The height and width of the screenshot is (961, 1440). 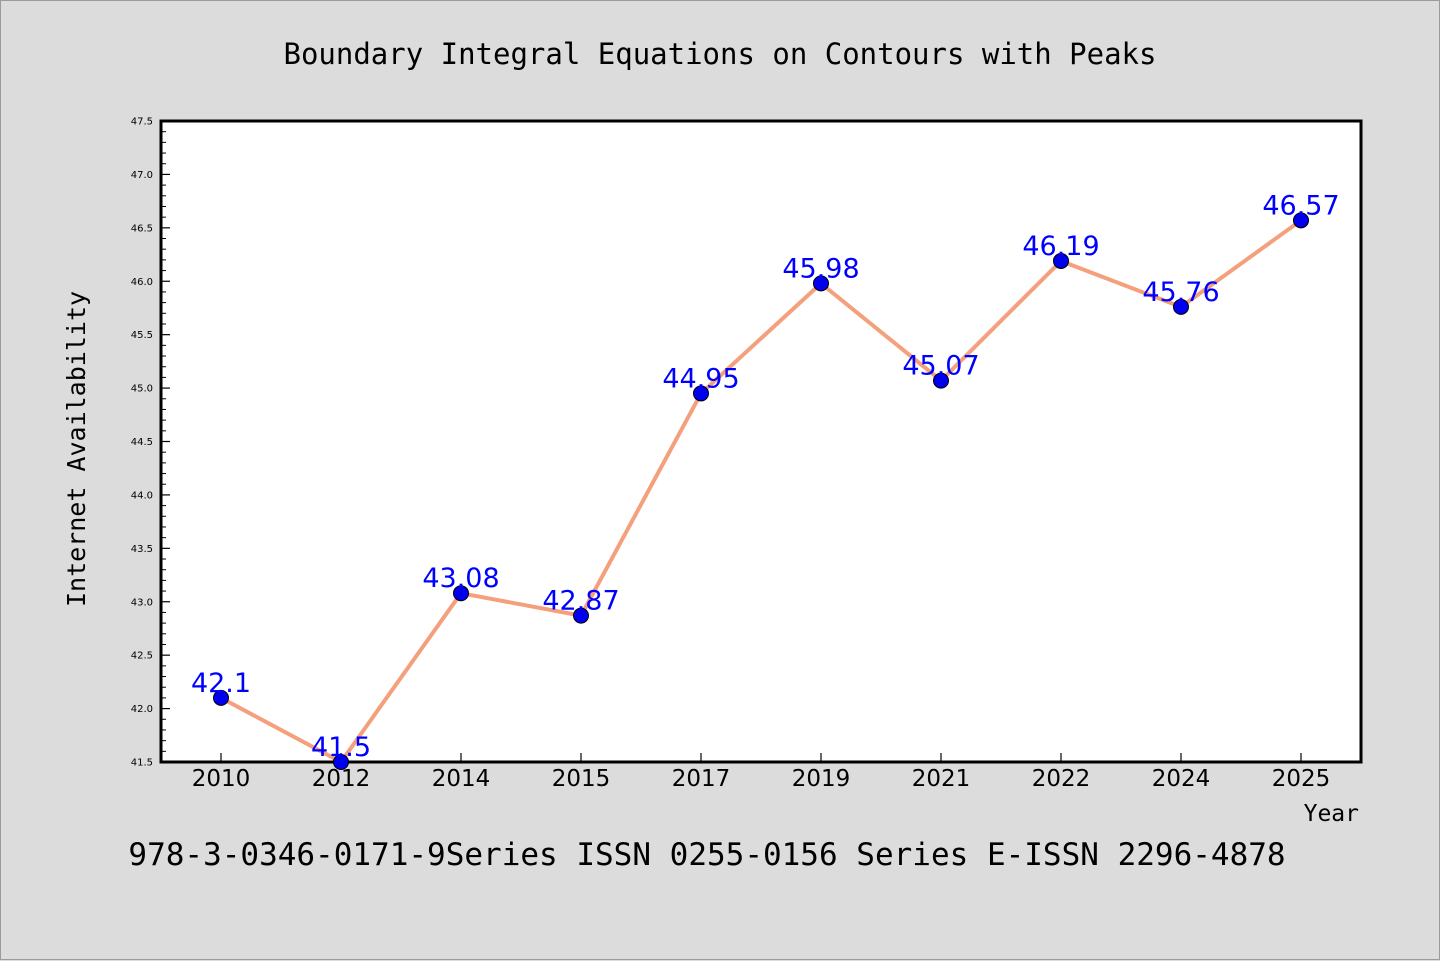 What do you see at coordinates (142, 335) in the screenshot?
I see `y-tick-label: 45.5` at bounding box center [142, 335].